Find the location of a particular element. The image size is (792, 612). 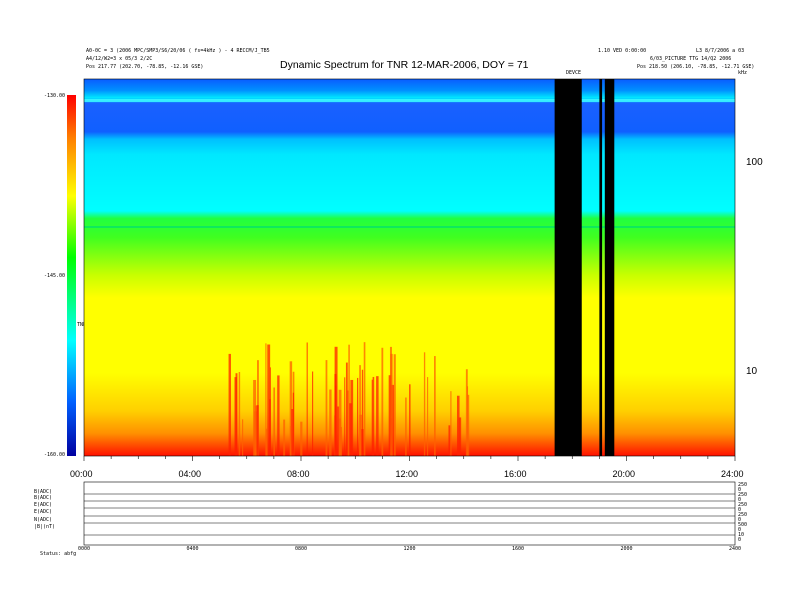

hk-x-tick-1: 0400 is located at coordinates (192, 549).